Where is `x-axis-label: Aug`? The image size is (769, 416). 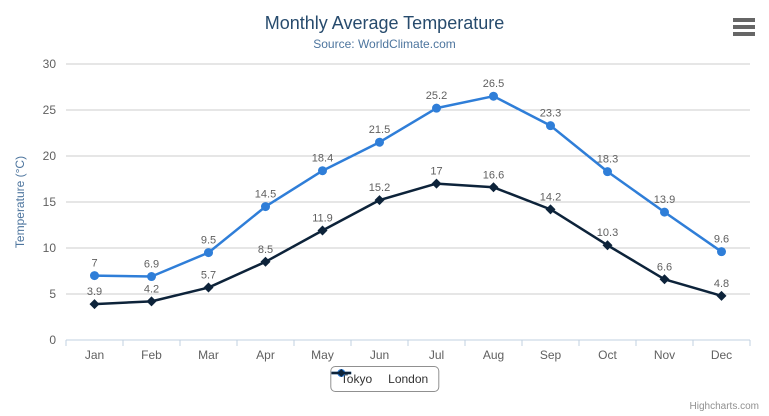
x-axis-label: Aug is located at coordinates (493, 355).